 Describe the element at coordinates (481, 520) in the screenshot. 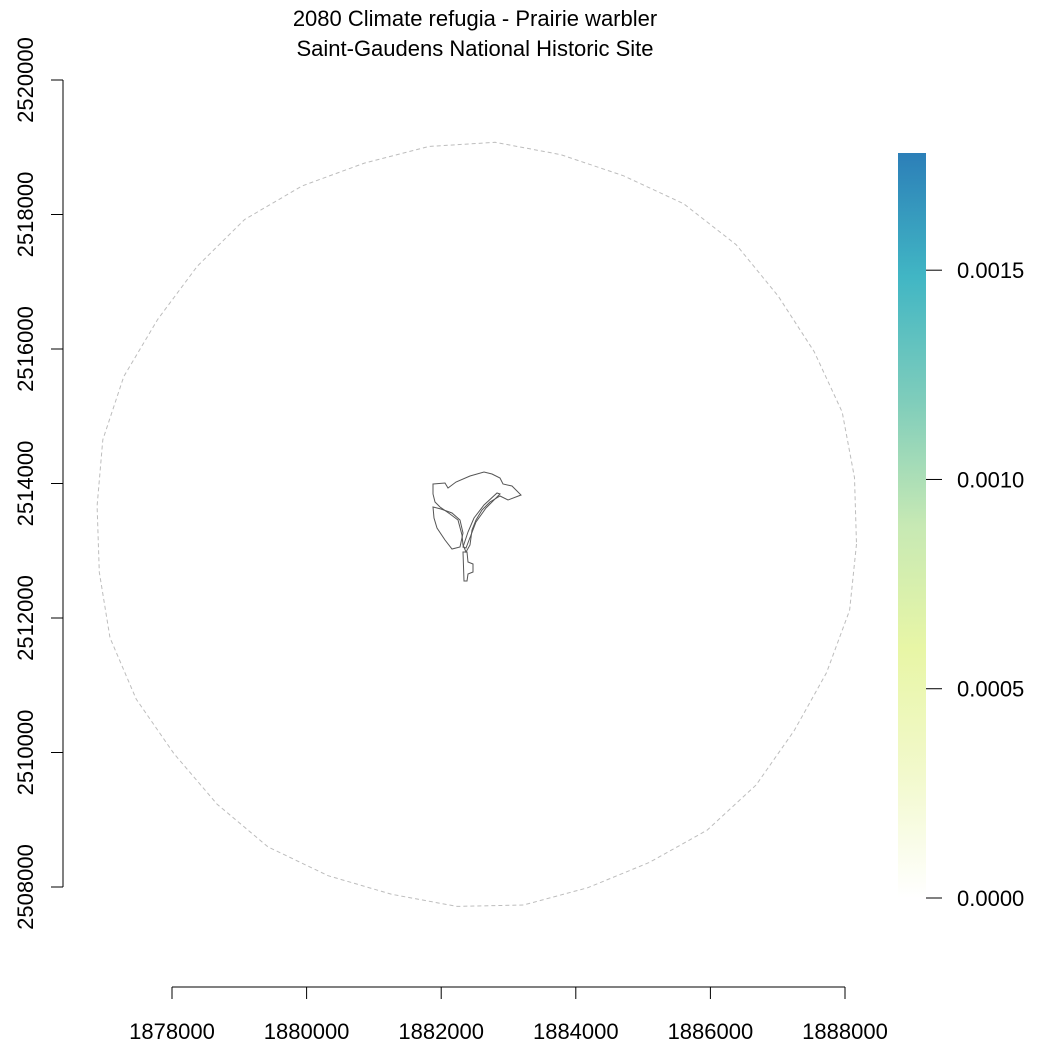

I see `park-river-strip` at that location.